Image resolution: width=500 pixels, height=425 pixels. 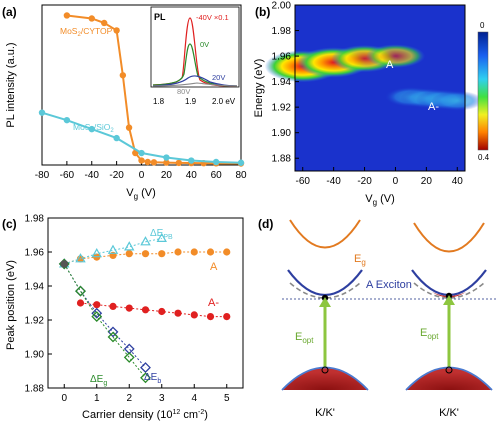 I want to click on panel-c-y-tick-label: 1.98, so click(x=35, y=219).